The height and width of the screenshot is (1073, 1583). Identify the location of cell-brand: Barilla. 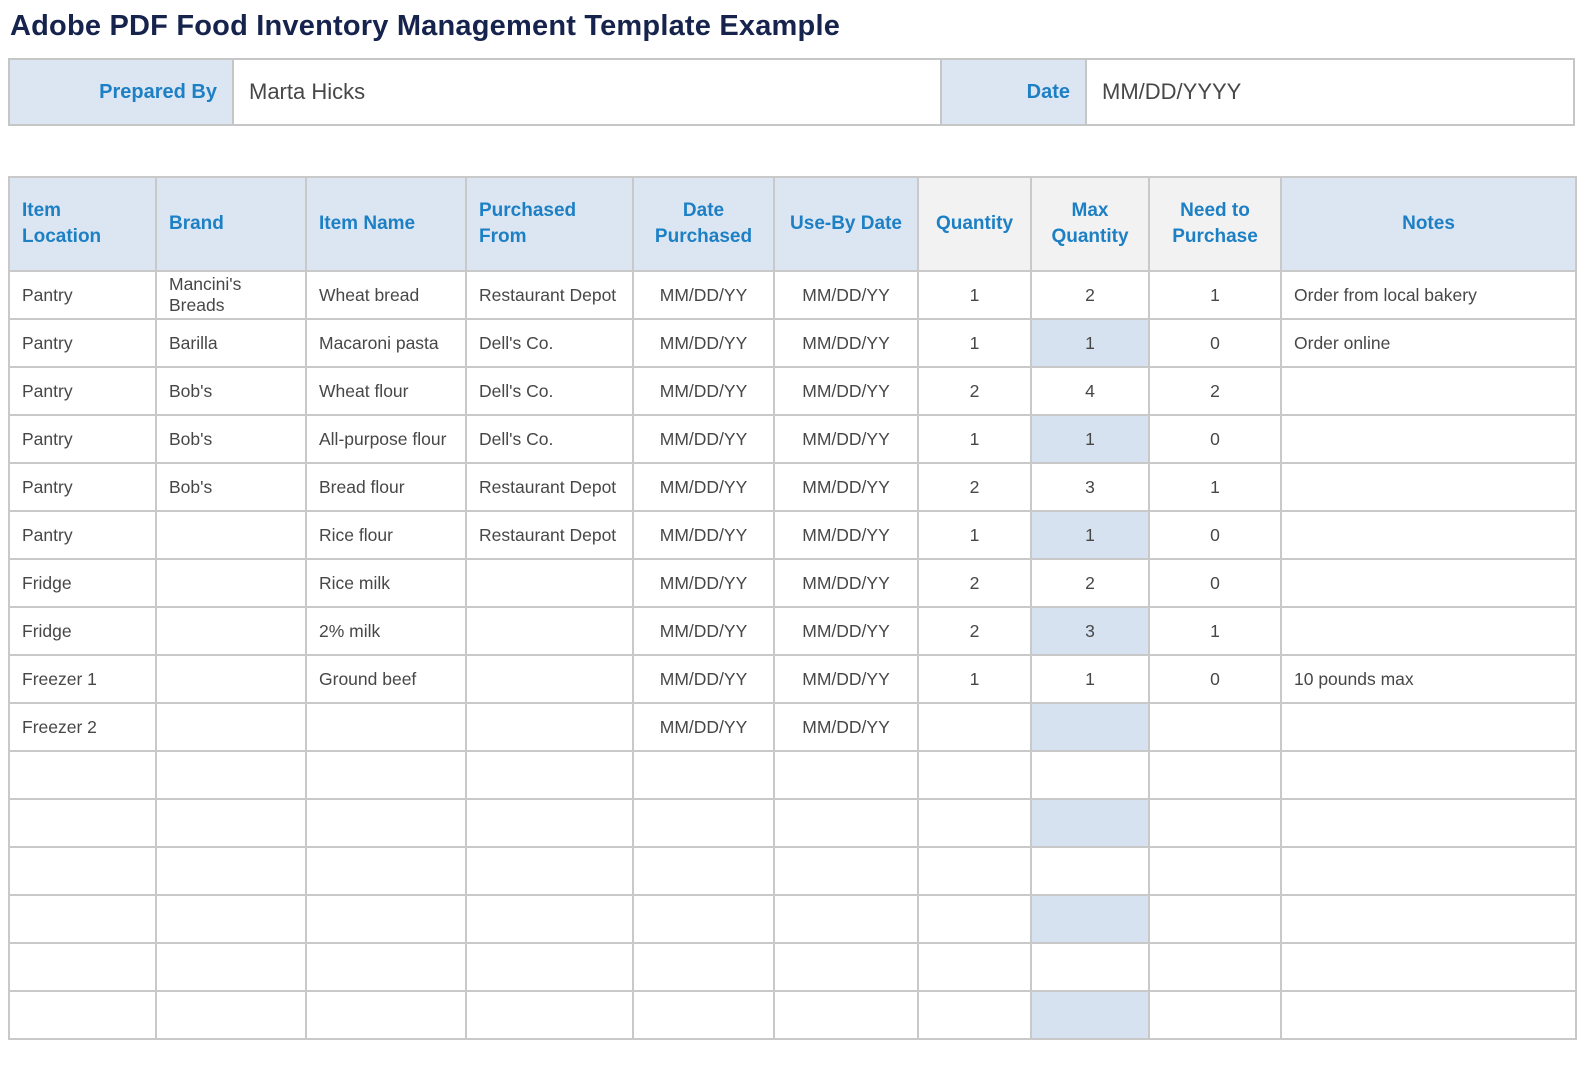
(231, 343).